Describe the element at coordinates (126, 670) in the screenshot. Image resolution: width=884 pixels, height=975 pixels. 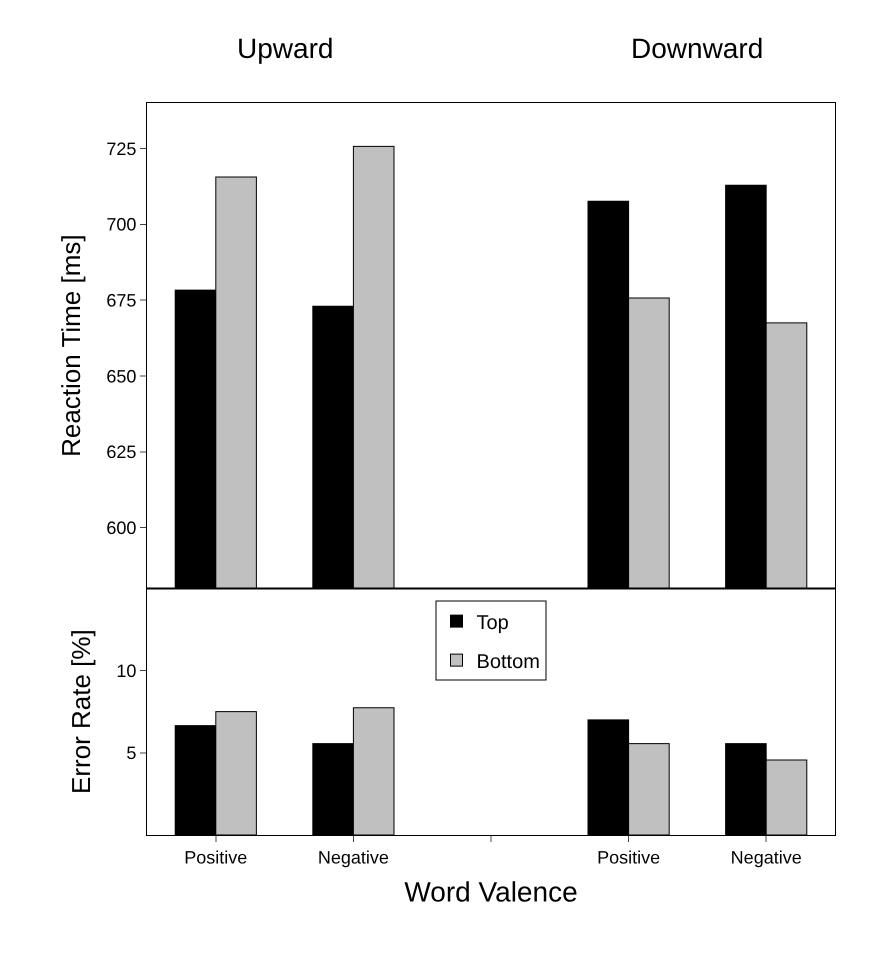
I see `y-tick-label: 10` at that location.